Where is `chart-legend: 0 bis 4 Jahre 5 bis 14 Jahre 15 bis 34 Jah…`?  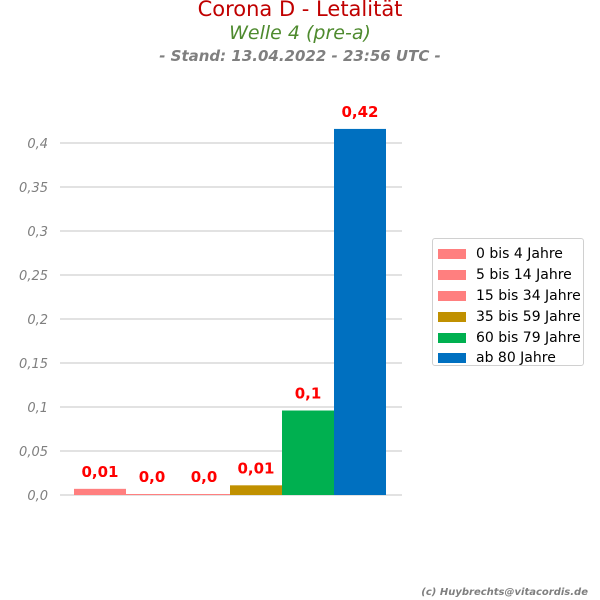
chart-legend: 0 bis 4 Jahre 5 bis 14 Jahre 15 bis 34 Jah… is located at coordinates (508, 302).